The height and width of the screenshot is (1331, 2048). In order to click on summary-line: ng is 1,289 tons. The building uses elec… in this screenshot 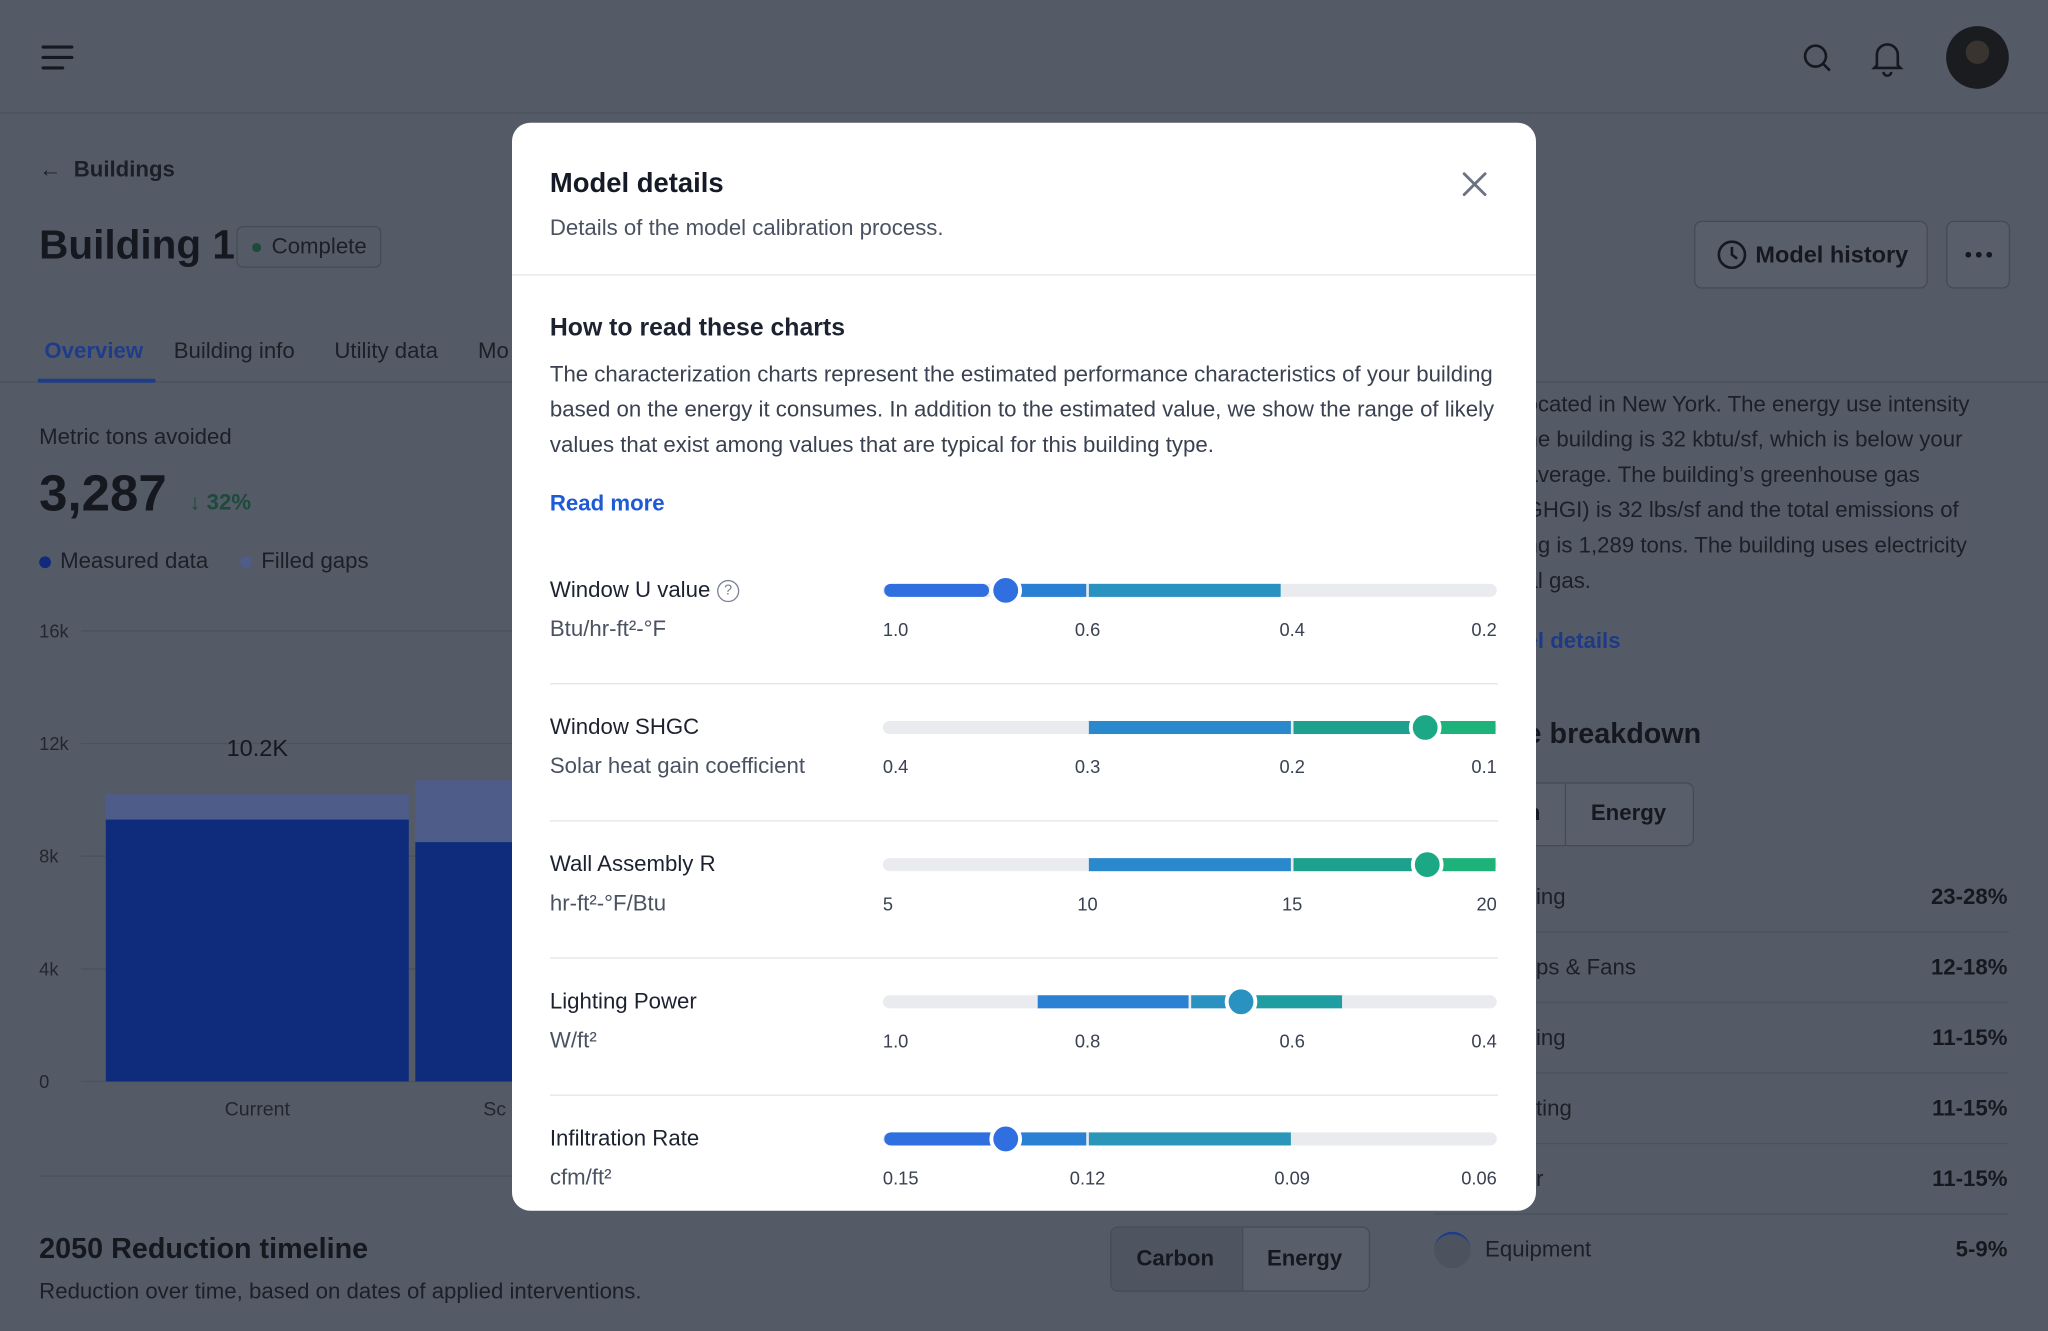, I will do `click(1746, 545)`.